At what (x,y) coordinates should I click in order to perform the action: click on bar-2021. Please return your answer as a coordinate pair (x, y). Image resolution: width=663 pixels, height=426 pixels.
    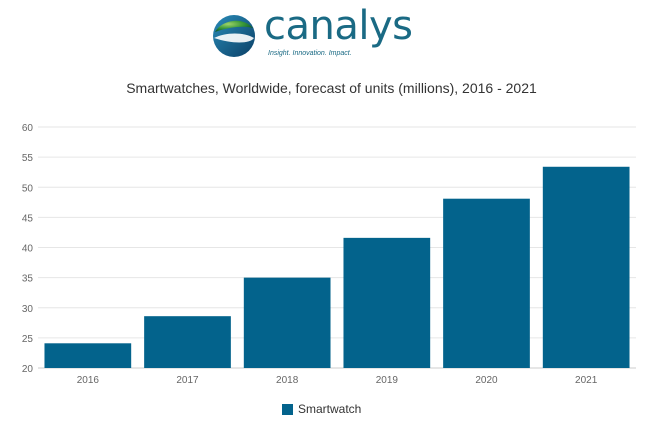
    Looking at the image, I should click on (586, 267).